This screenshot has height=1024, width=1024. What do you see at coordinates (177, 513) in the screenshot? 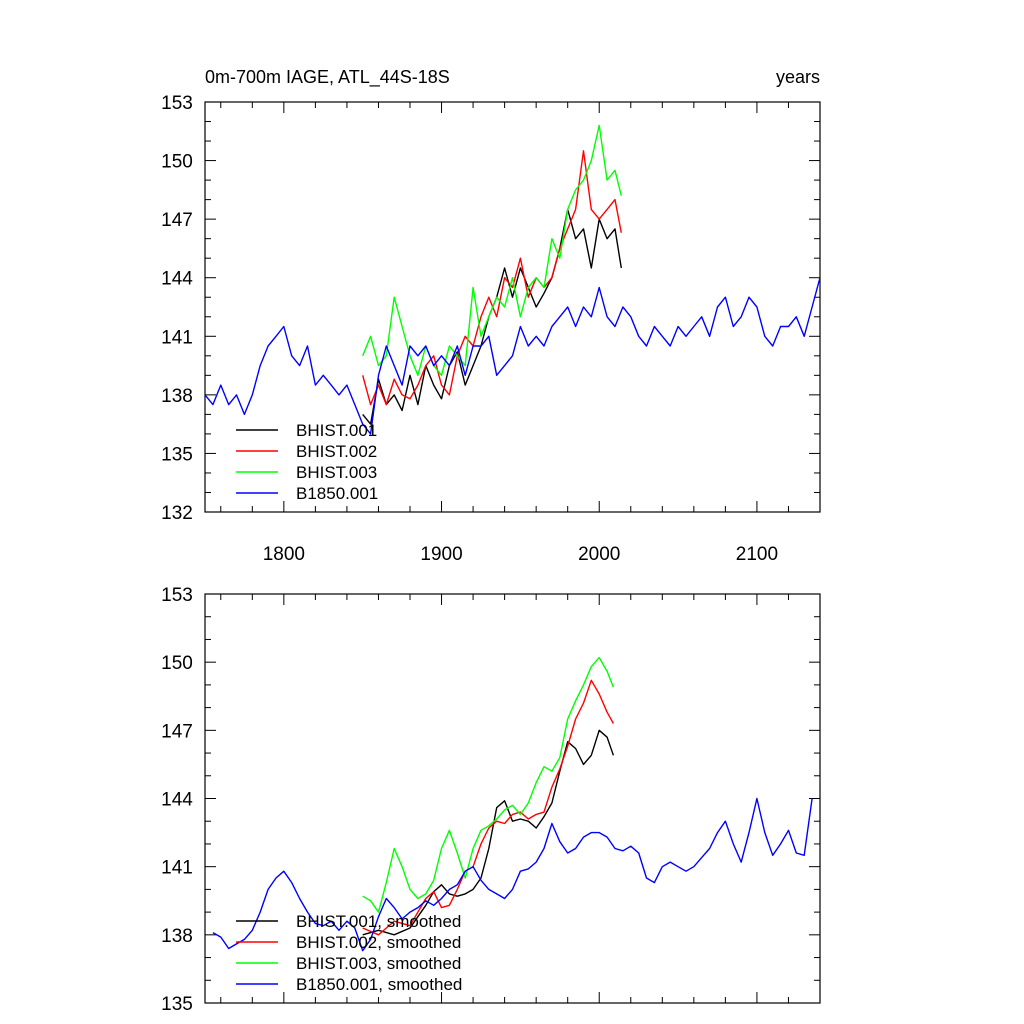
I see `y-tick-label: 132` at bounding box center [177, 513].